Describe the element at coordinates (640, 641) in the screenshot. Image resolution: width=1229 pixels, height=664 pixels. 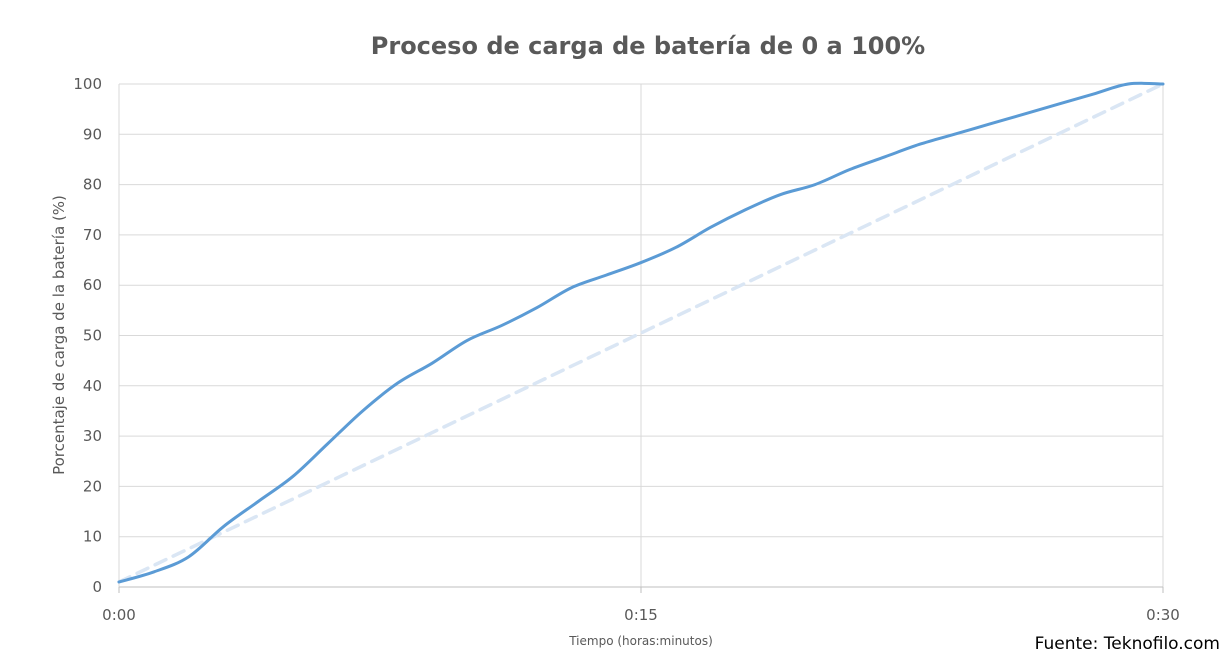
I see `x-axis-label: Tiempo (horas:minutos)` at that location.